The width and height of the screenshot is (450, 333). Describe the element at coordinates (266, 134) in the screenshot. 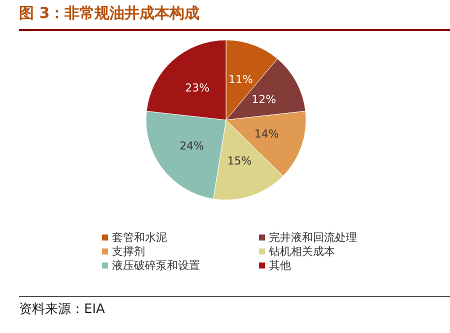

I see `data-label: 14%` at that location.